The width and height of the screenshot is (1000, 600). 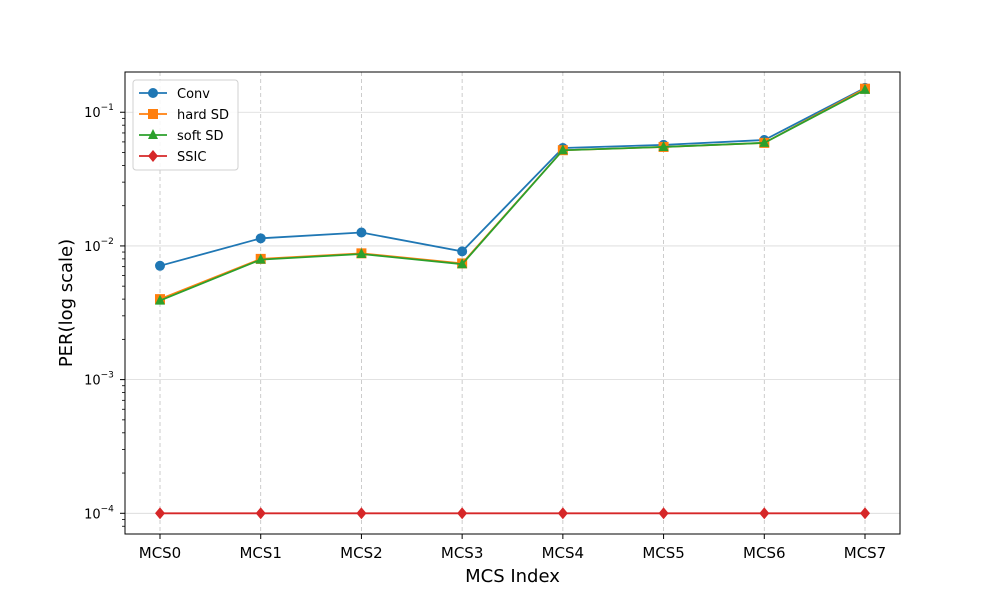 What do you see at coordinates (361, 553) in the screenshot?
I see `x-tick-label: MCS2` at bounding box center [361, 553].